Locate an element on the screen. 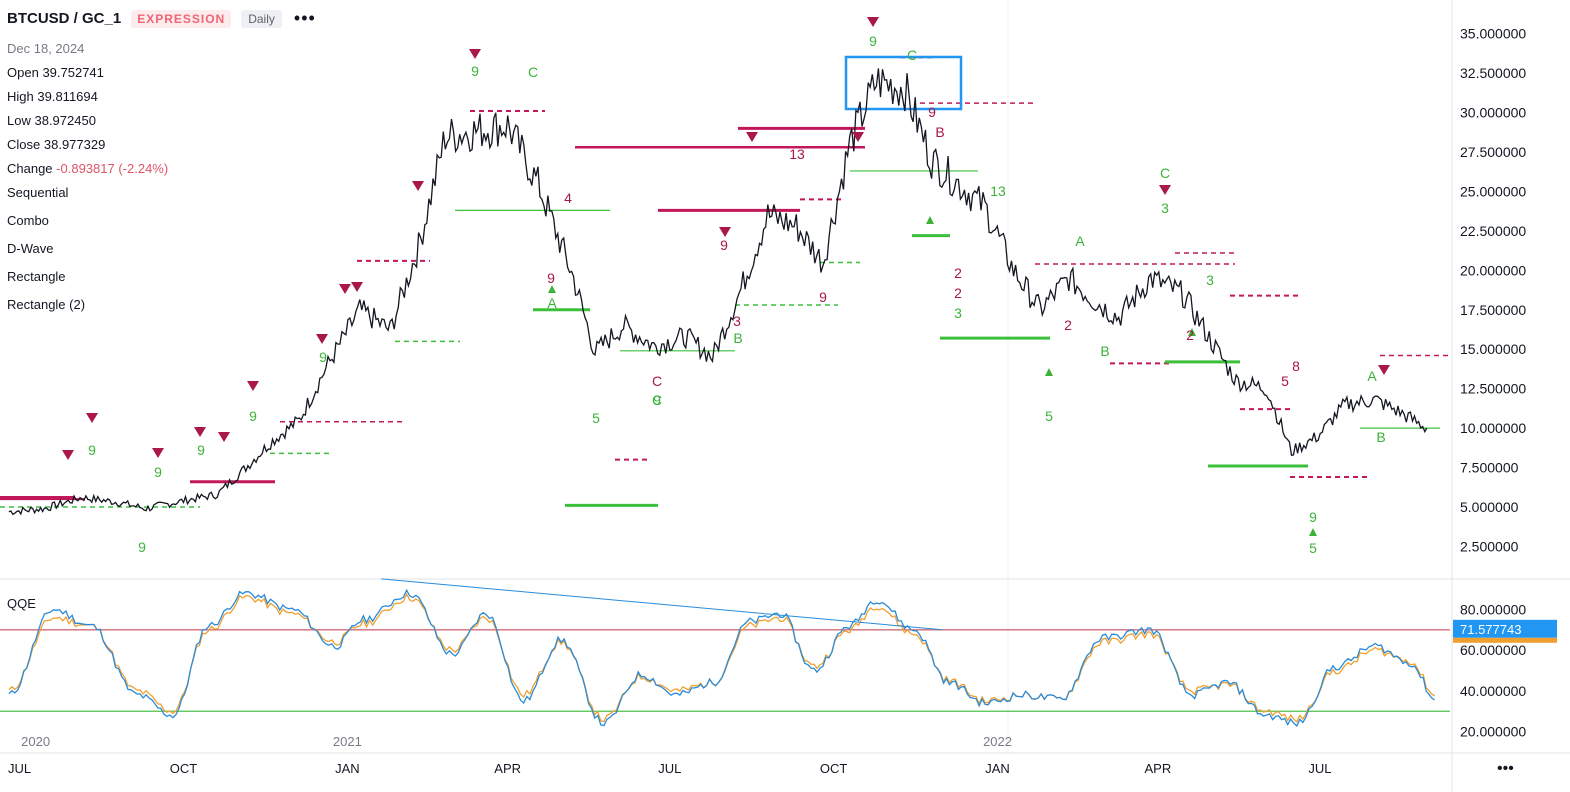  indicator-combo: Combo is located at coordinates (28, 220).